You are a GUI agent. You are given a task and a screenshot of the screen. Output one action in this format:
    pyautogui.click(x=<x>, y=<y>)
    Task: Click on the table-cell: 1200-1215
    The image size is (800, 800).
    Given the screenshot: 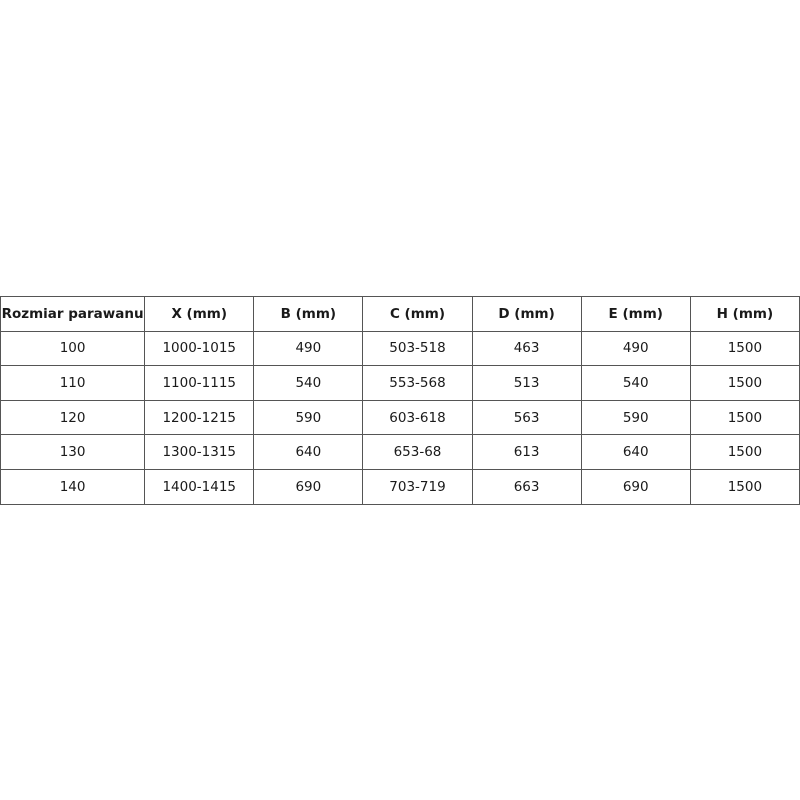 What is the action you would take?
    pyautogui.click(x=199, y=417)
    